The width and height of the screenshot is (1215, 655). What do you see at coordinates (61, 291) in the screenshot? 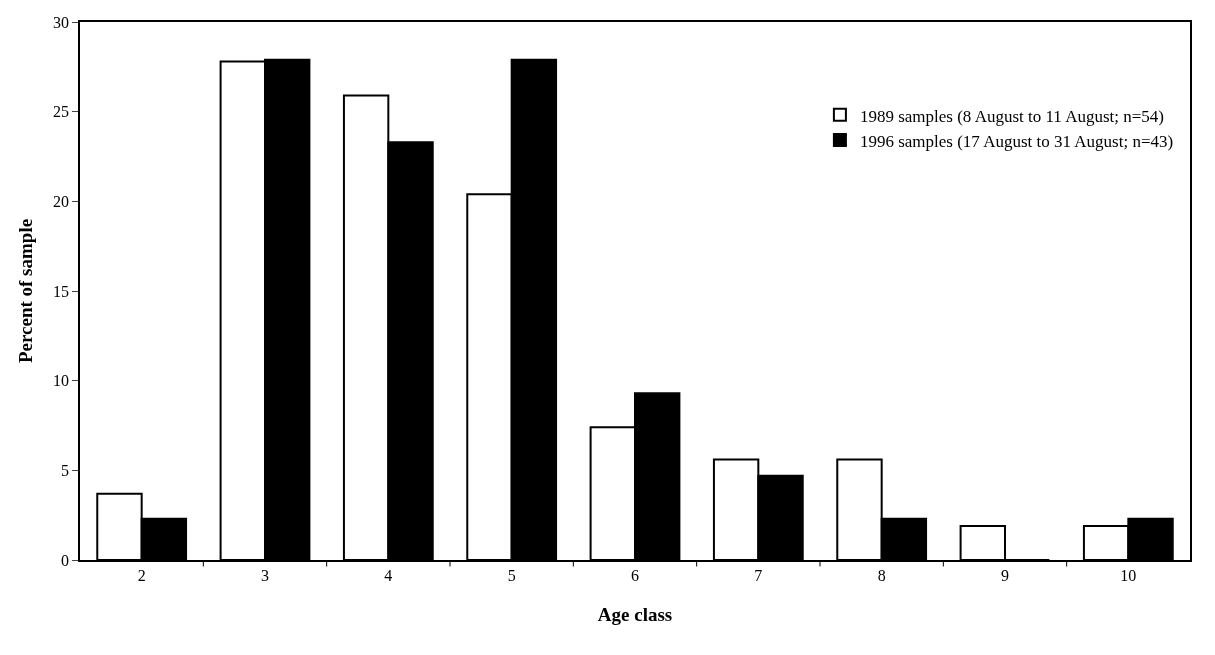
I see `y-tick-label: 15` at bounding box center [61, 291].